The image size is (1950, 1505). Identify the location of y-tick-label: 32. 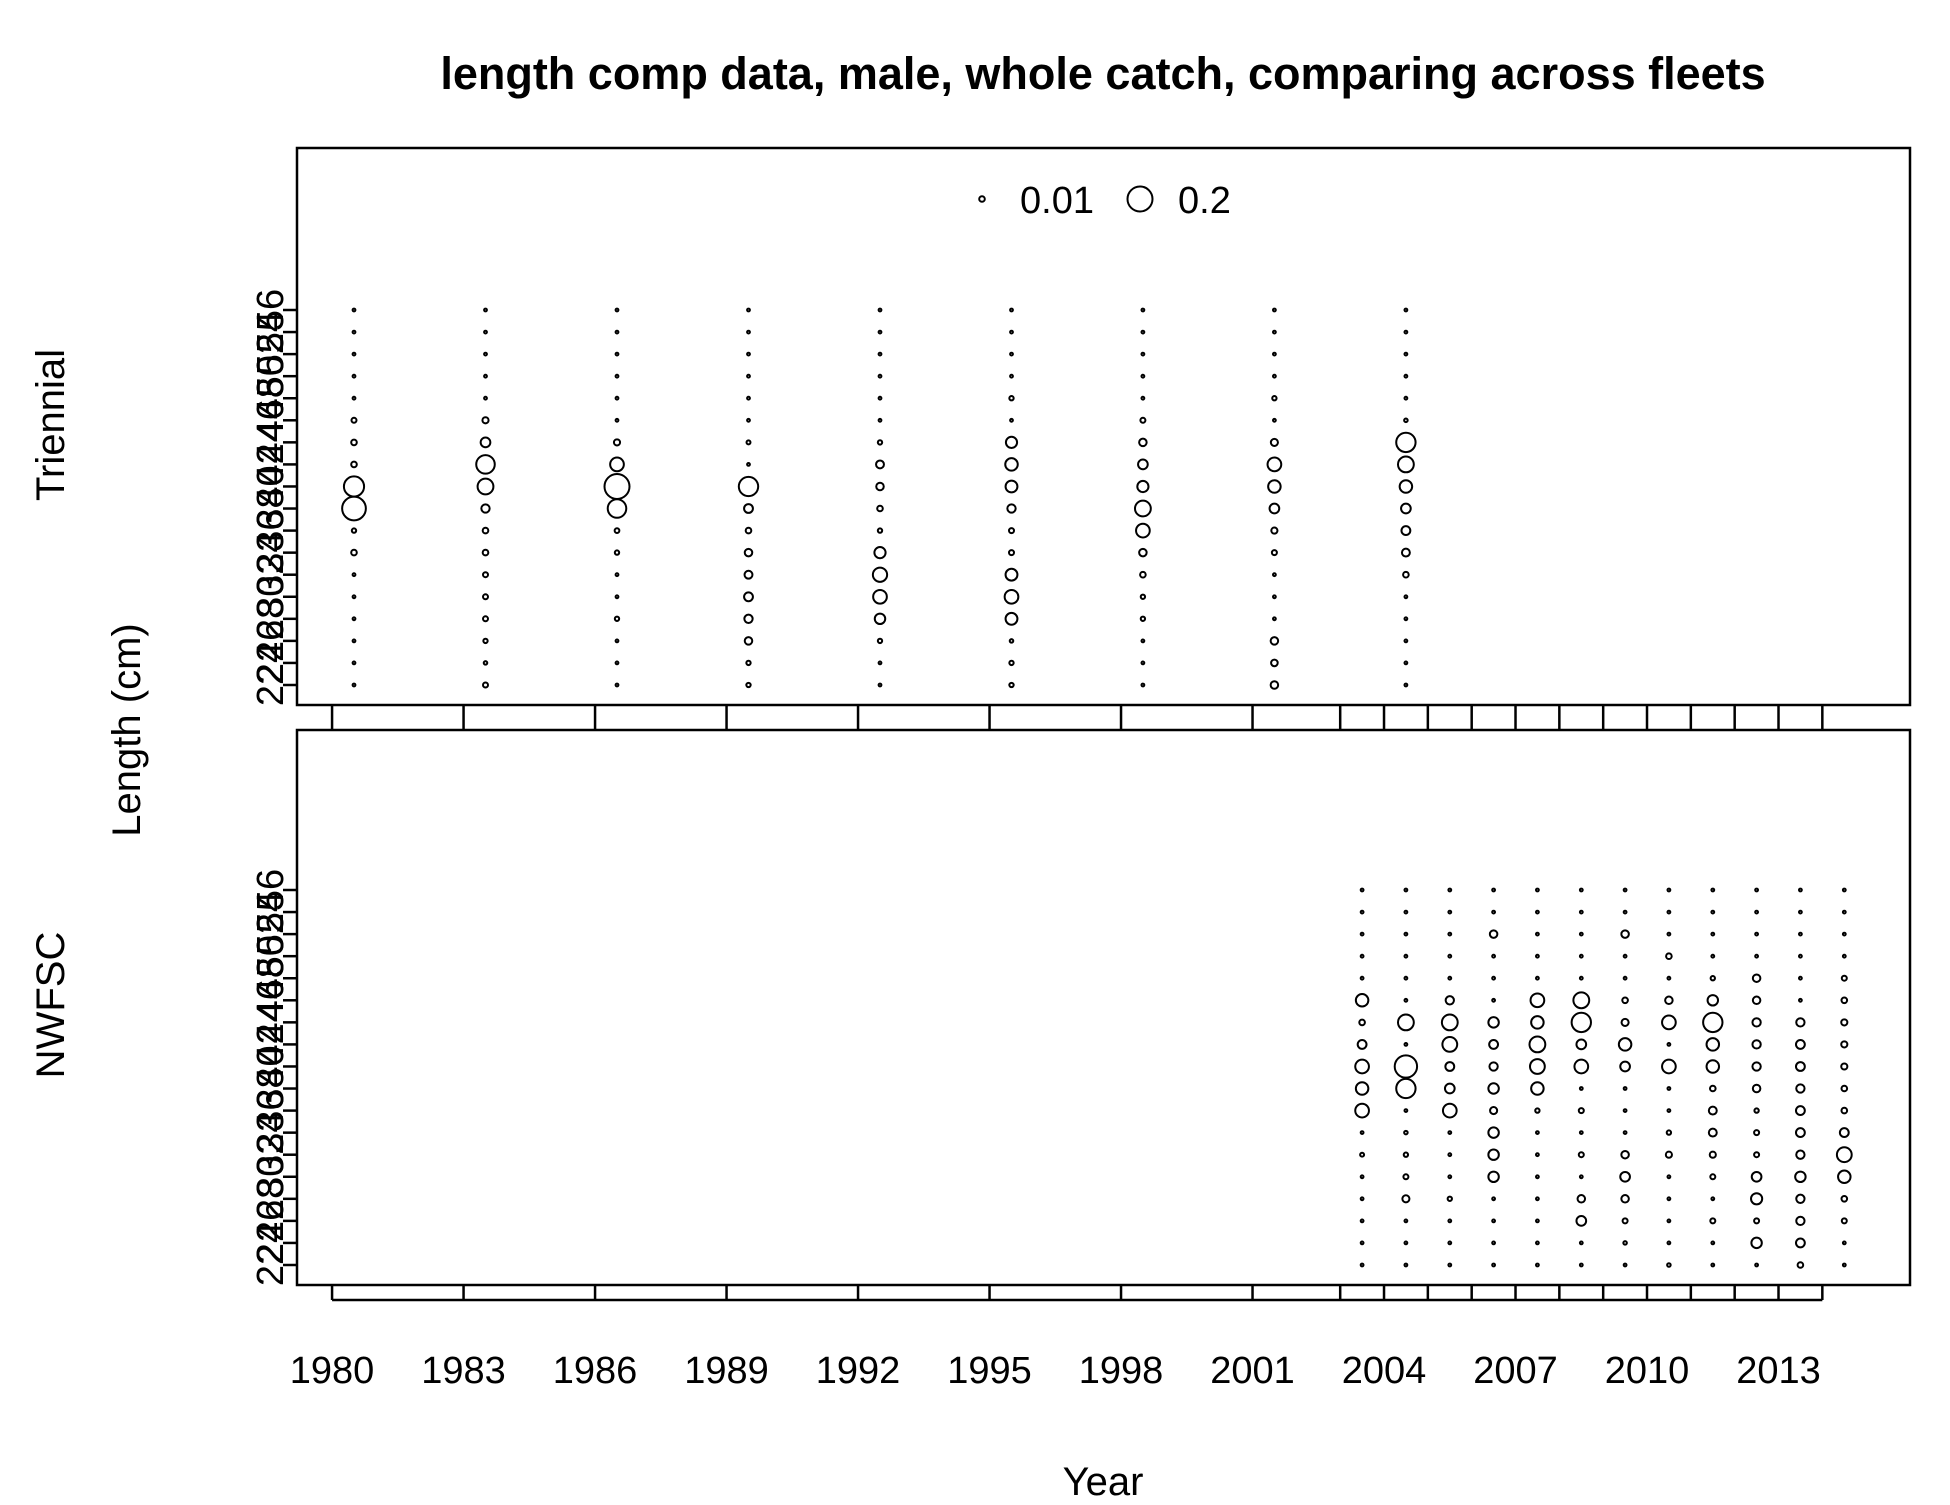
(271, 1155).